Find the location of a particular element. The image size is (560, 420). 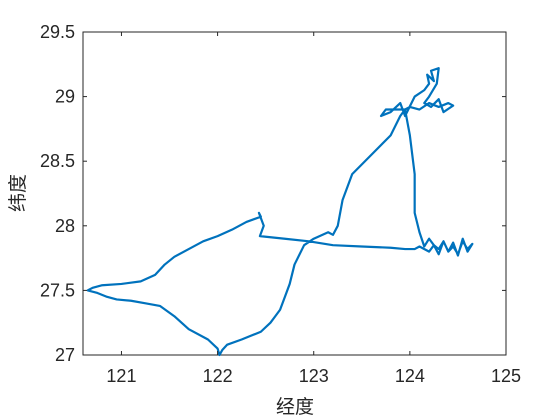

y-tick-label: 28.5 is located at coordinates (57, 161).